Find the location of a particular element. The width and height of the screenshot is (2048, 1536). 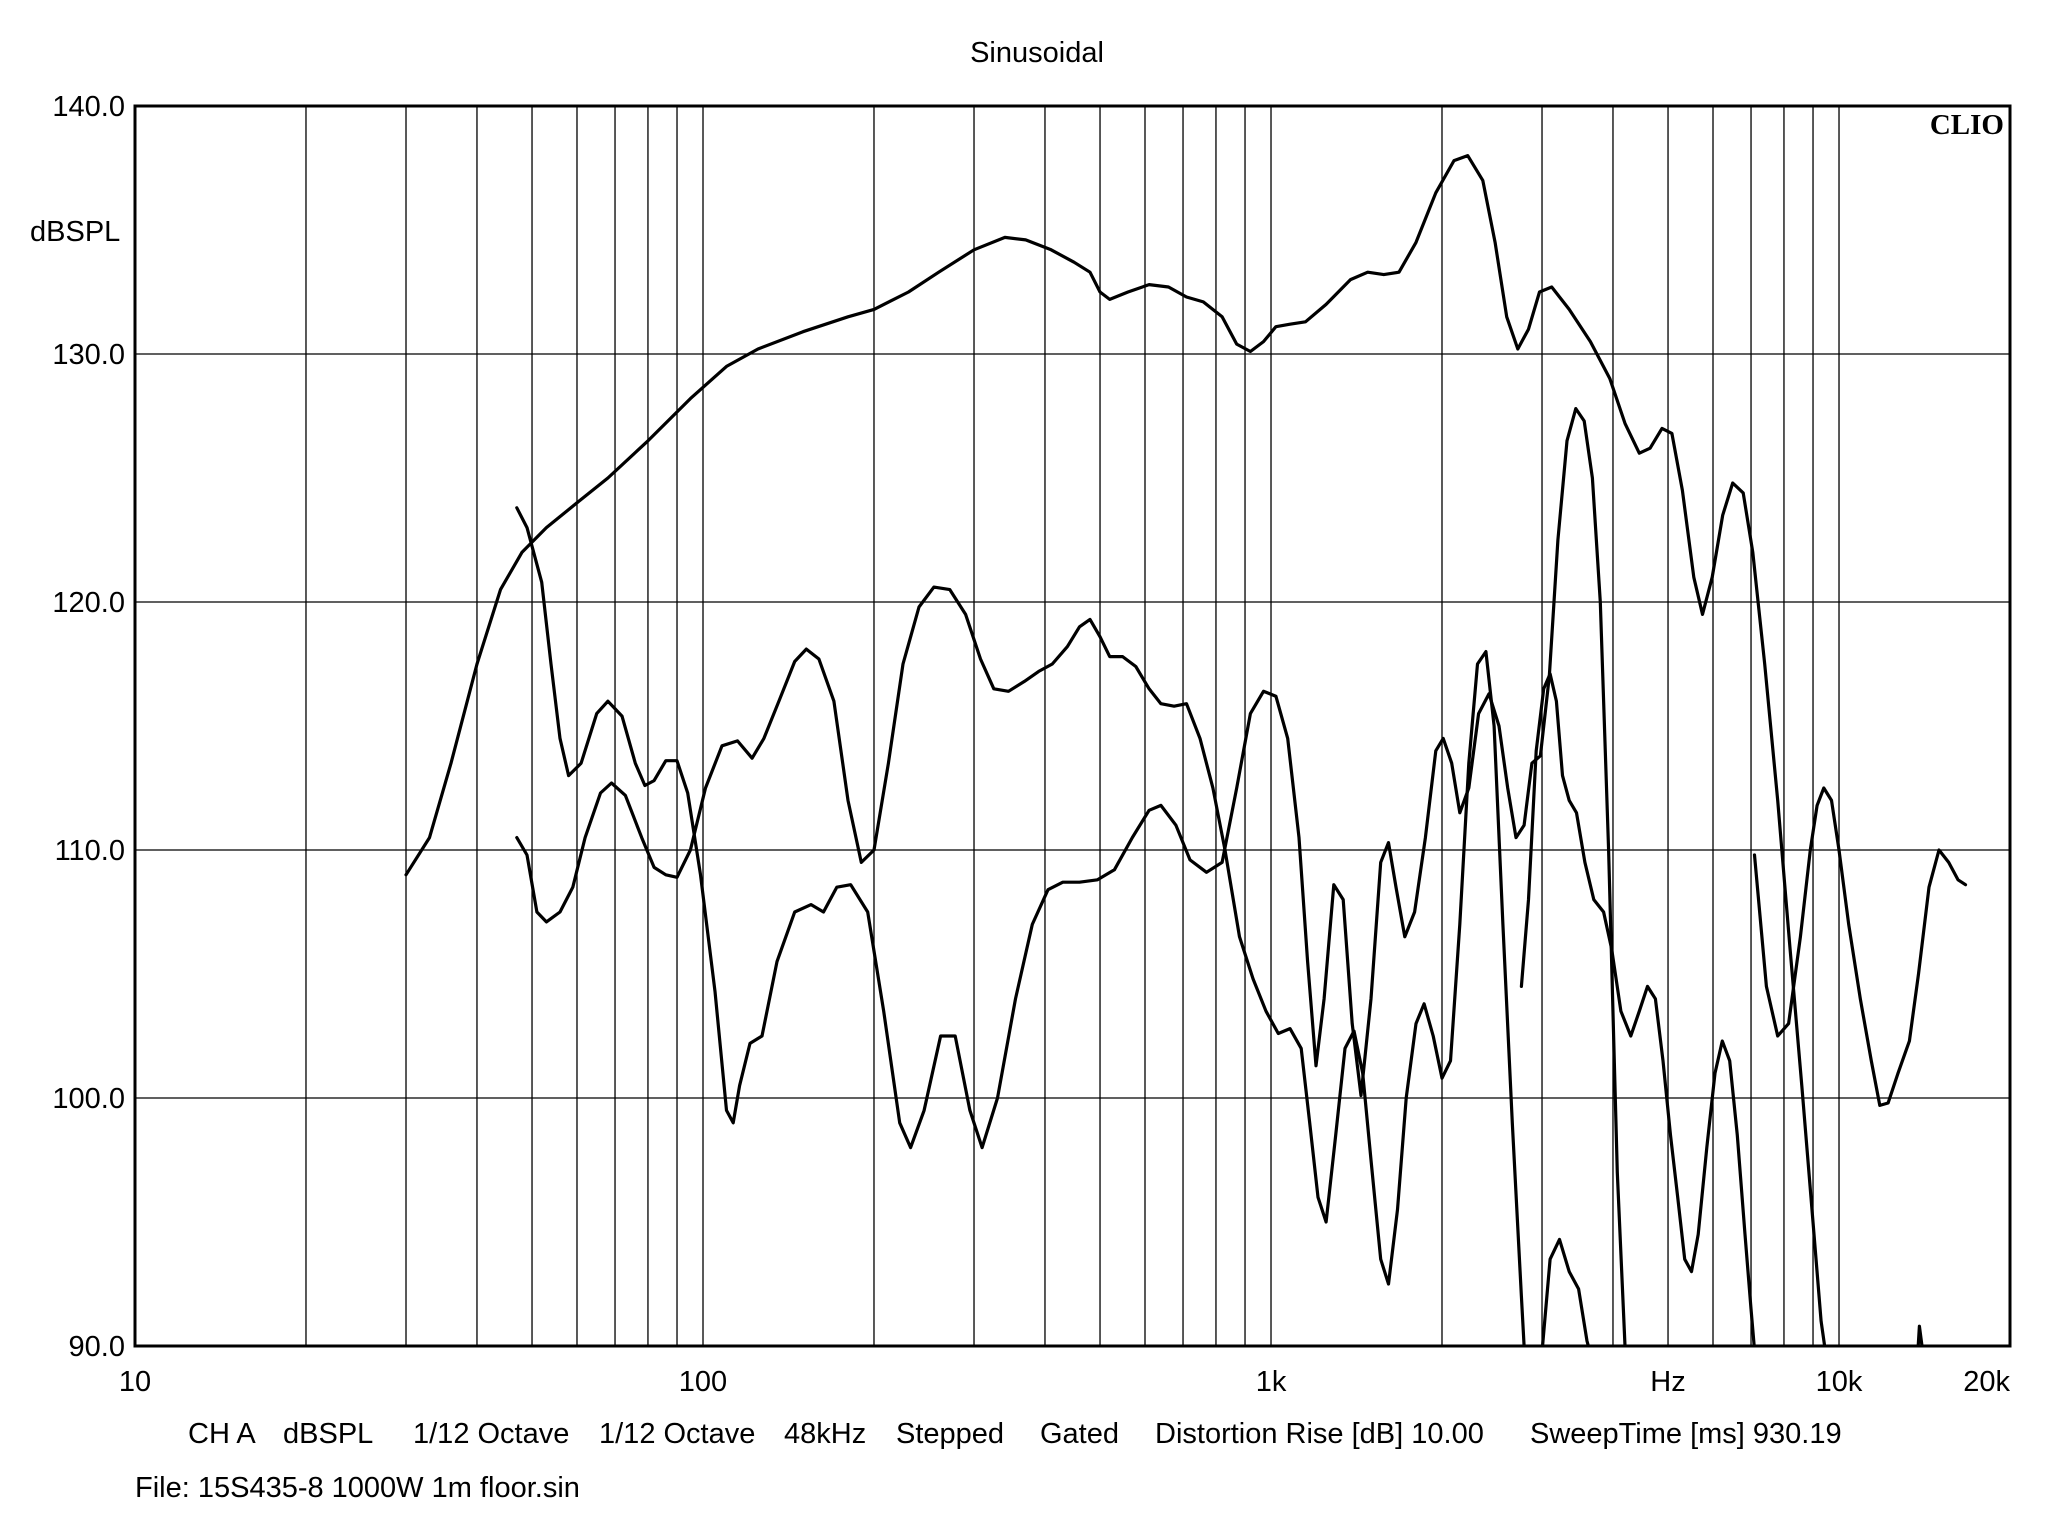

y-tick-label: 110.0 is located at coordinates (90, 851).